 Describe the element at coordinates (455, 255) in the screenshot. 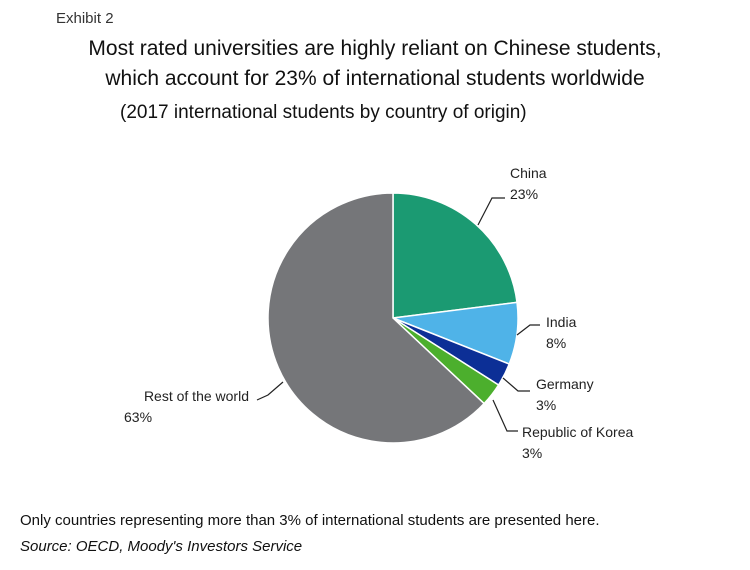

I see `pie-slice-china` at that location.